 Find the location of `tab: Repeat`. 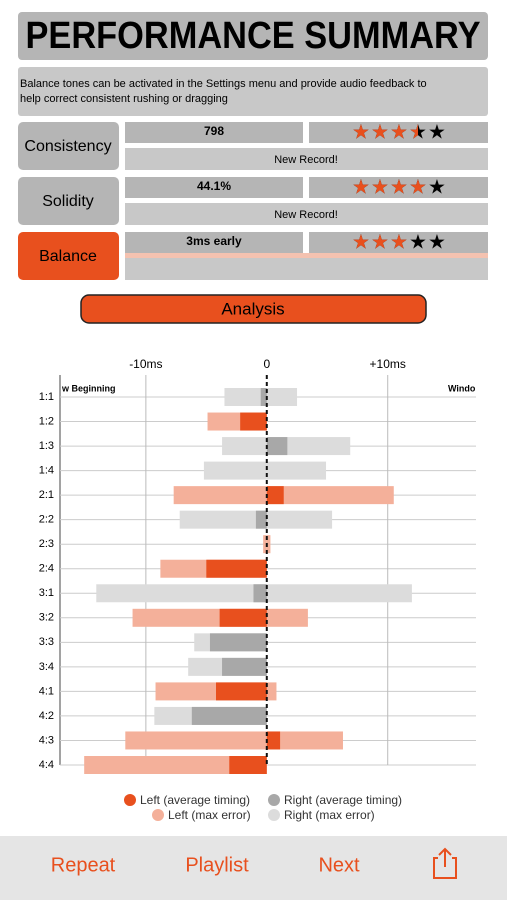

tab: Repeat is located at coordinates (83, 865).